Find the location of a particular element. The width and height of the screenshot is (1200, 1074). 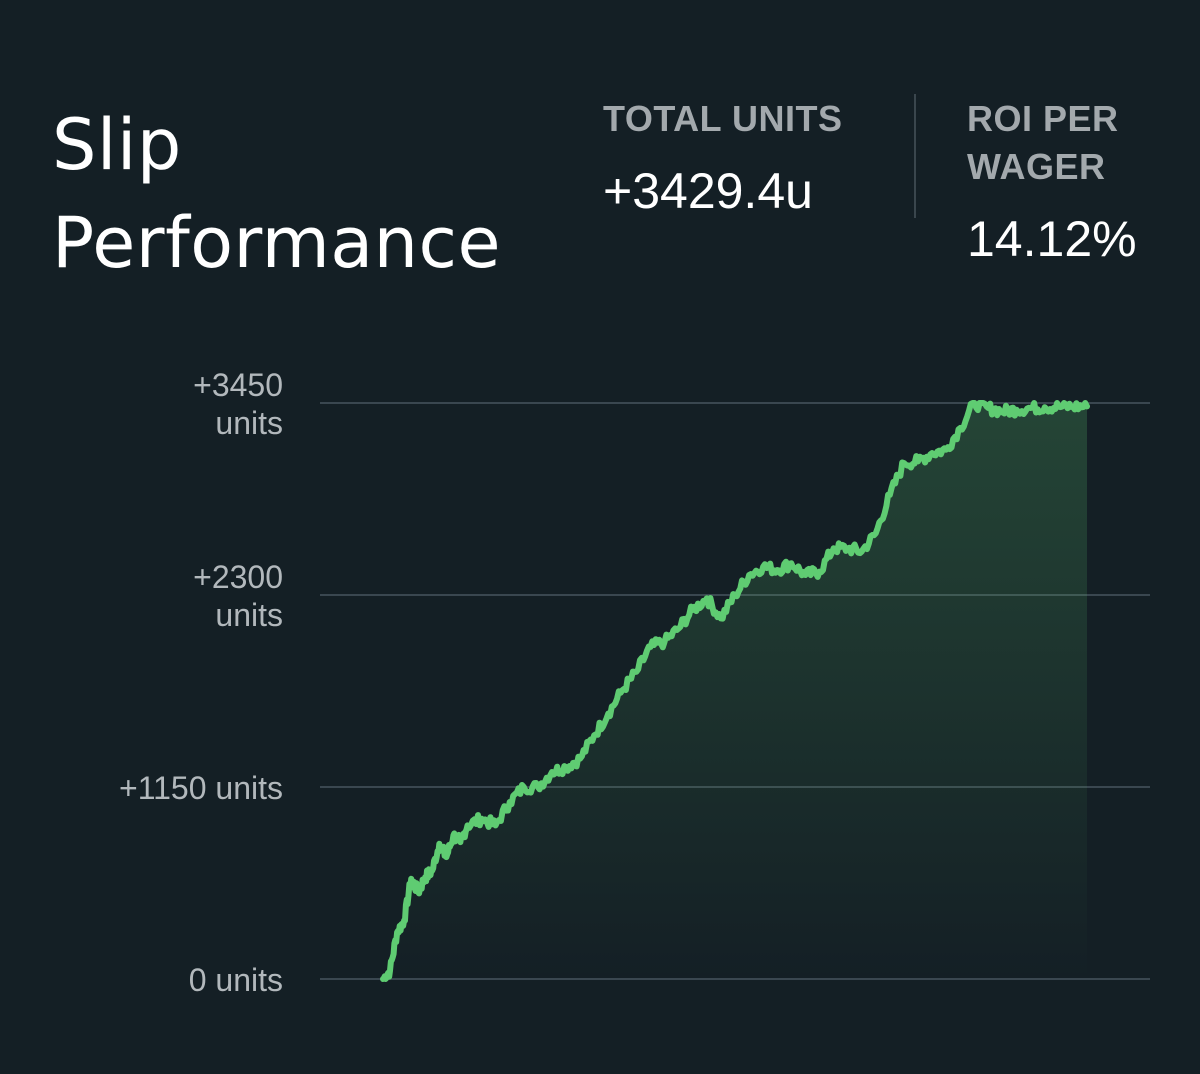

stats-divider is located at coordinates (915, 156).